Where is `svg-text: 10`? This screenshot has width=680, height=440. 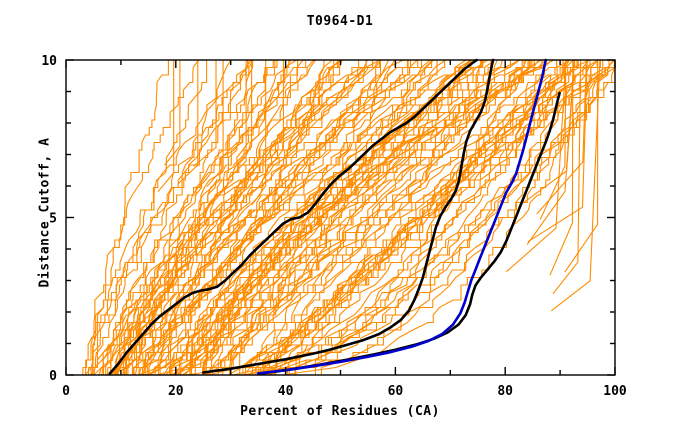
svg-text: 10 is located at coordinates (49, 61).